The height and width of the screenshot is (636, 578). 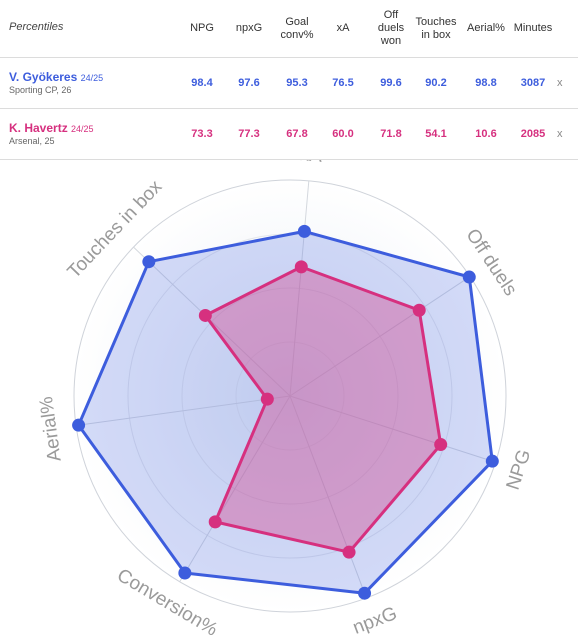 I want to click on axis-label: NPG, so click(x=519, y=470).